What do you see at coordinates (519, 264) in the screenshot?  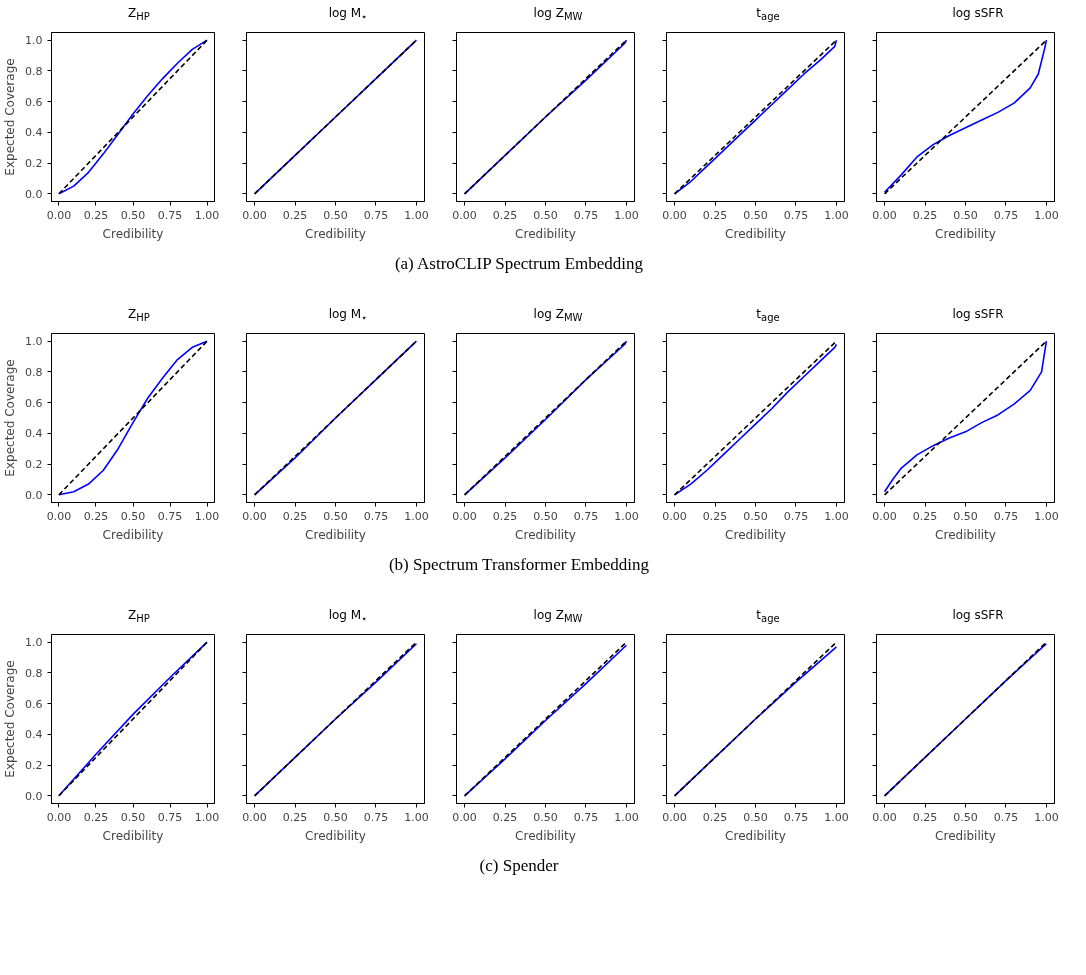 I see `text: (a) AstroCLIP Spectrum Embedding` at bounding box center [519, 264].